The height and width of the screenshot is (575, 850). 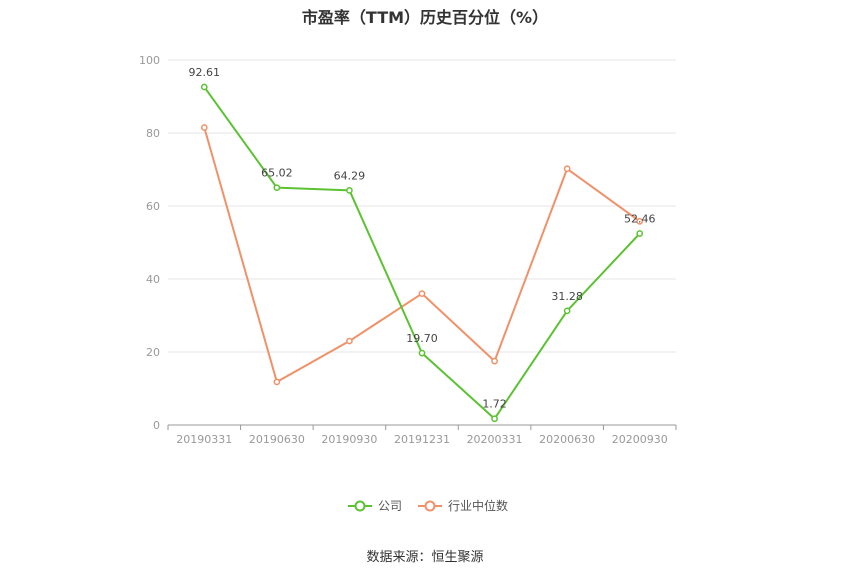 What do you see at coordinates (422, 338) in the screenshot?
I see `data-label: 19.70` at bounding box center [422, 338].